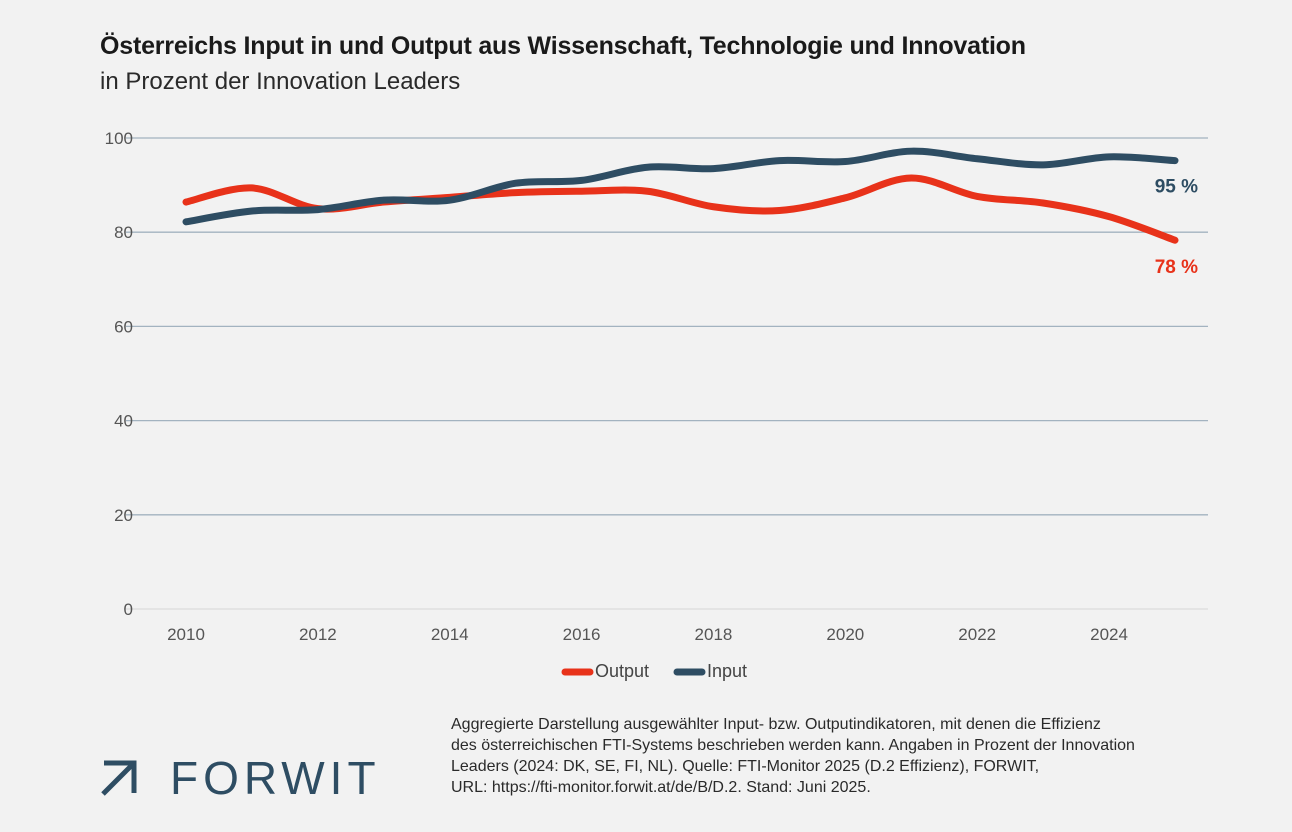 This screenshot has width=1292, height=832. Describe the element at coordinates (1109, 634) in the screenshot. I see `x-tick-label: 2024` at that location.